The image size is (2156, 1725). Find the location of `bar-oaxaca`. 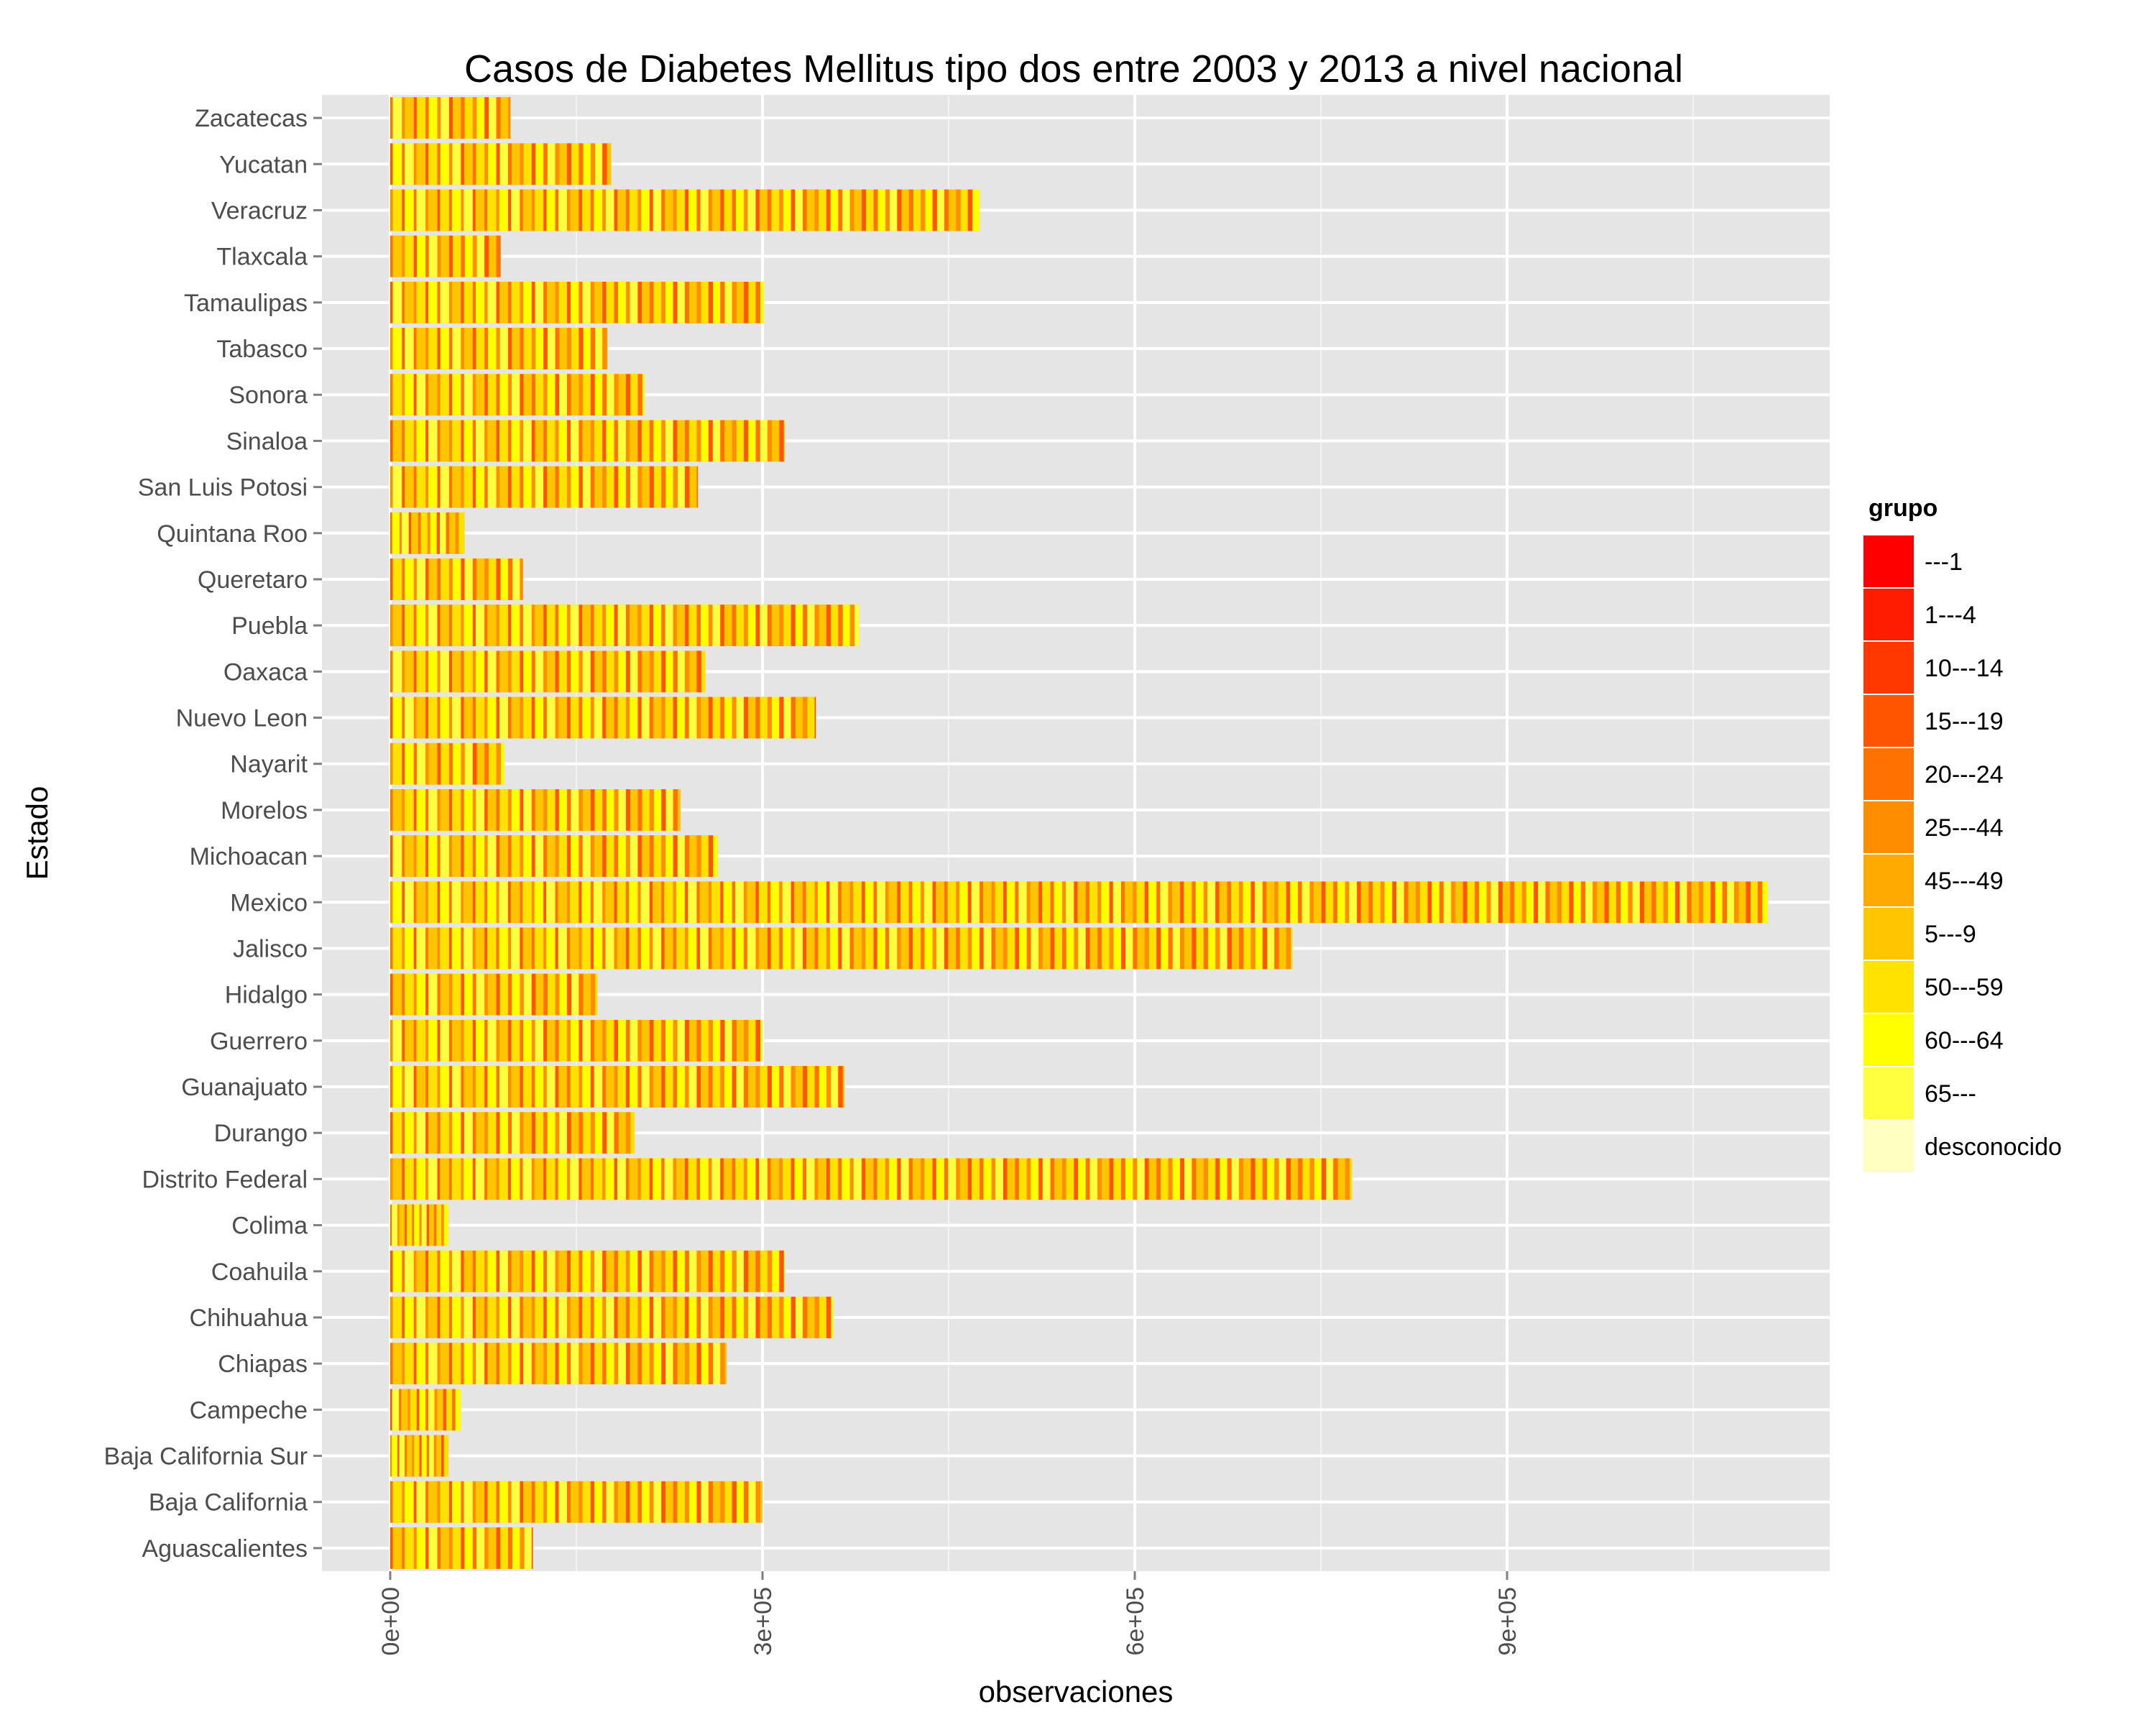

bar-oaxaca is located at coordinates (548, 671).